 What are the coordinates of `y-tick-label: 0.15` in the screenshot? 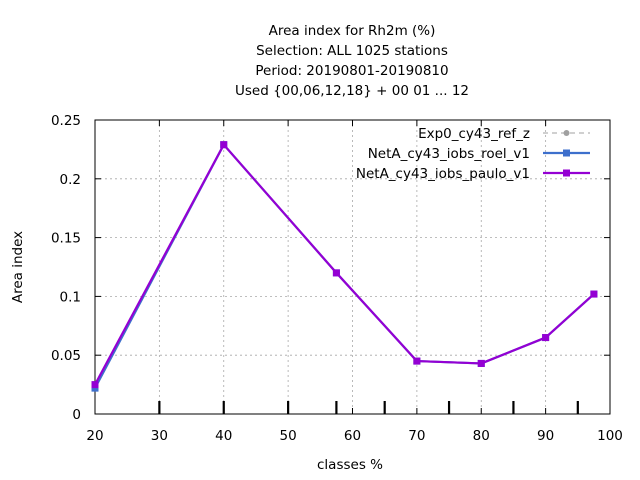 It's located at (66, 239).